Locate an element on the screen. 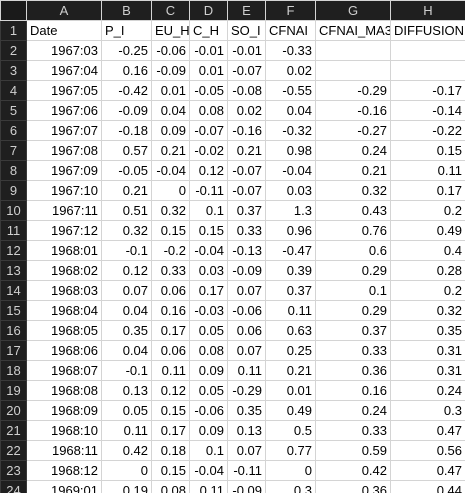  data-cell: 0.51 is located at coordinates (126, 210).